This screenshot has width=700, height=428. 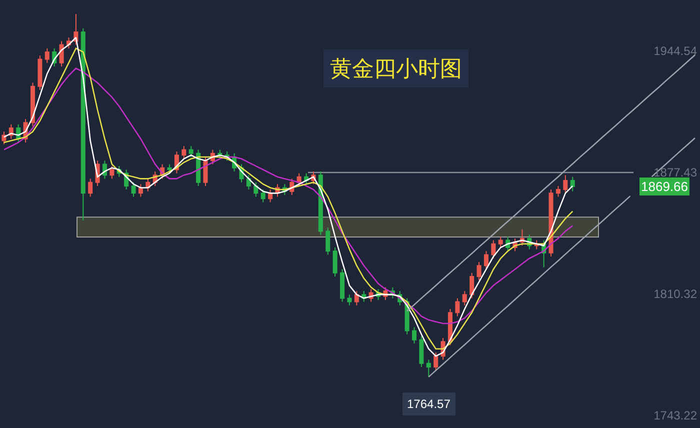 What do you see at coordinates (676, 415) in the screenshot?
I see `y-tick-label: 1743.22` at bounding box center [676, 415].